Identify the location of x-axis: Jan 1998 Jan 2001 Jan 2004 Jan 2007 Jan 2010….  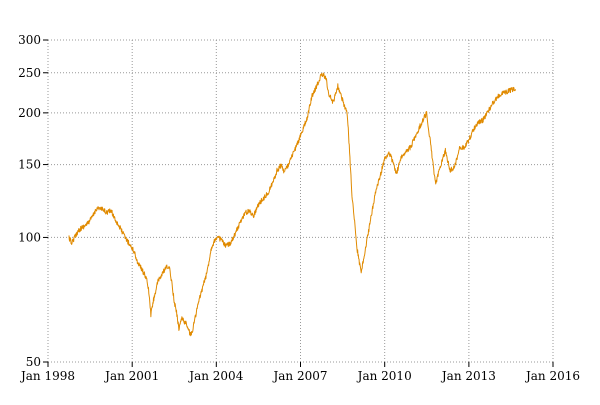
(299, 372).